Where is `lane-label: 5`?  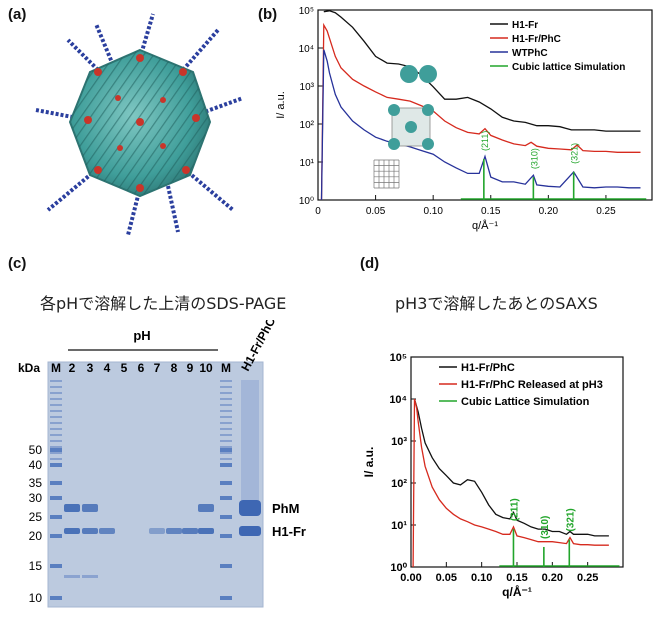
lane-label: 5 is located at coordinates (124, 368).